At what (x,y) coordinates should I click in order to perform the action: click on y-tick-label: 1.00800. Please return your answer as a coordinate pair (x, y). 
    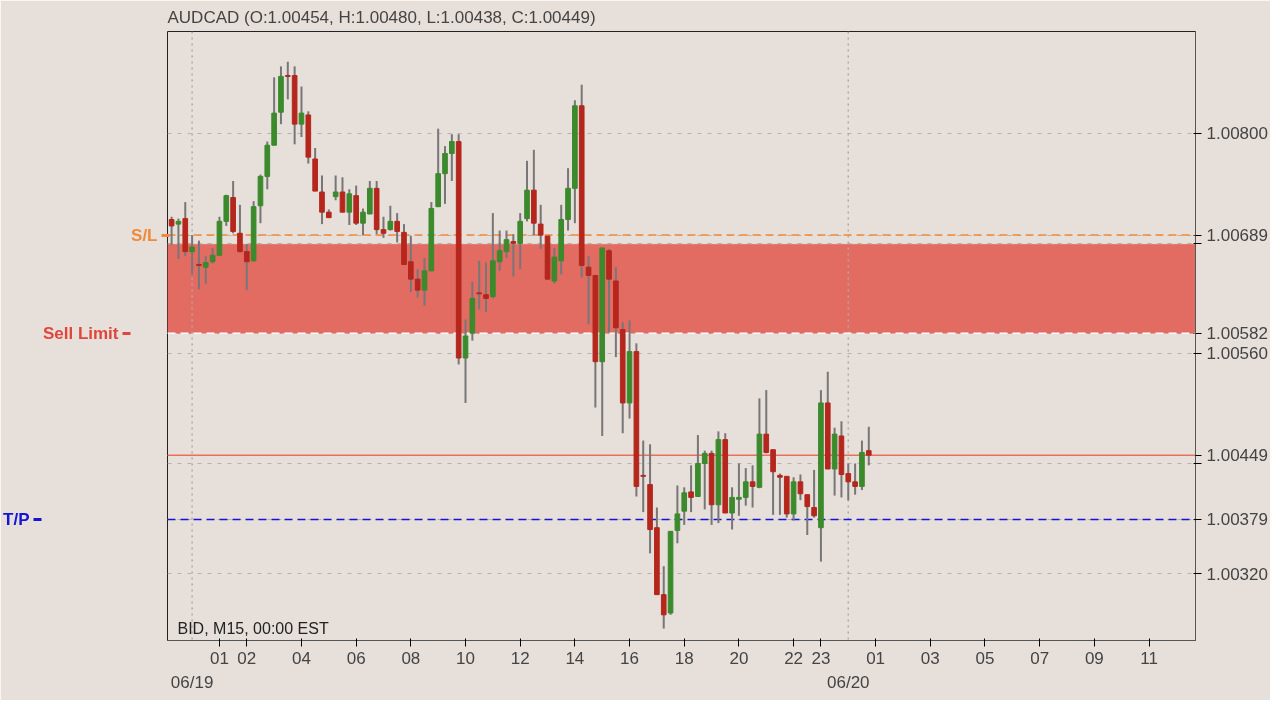
    Looking at the image, I should click on (1237, 134).